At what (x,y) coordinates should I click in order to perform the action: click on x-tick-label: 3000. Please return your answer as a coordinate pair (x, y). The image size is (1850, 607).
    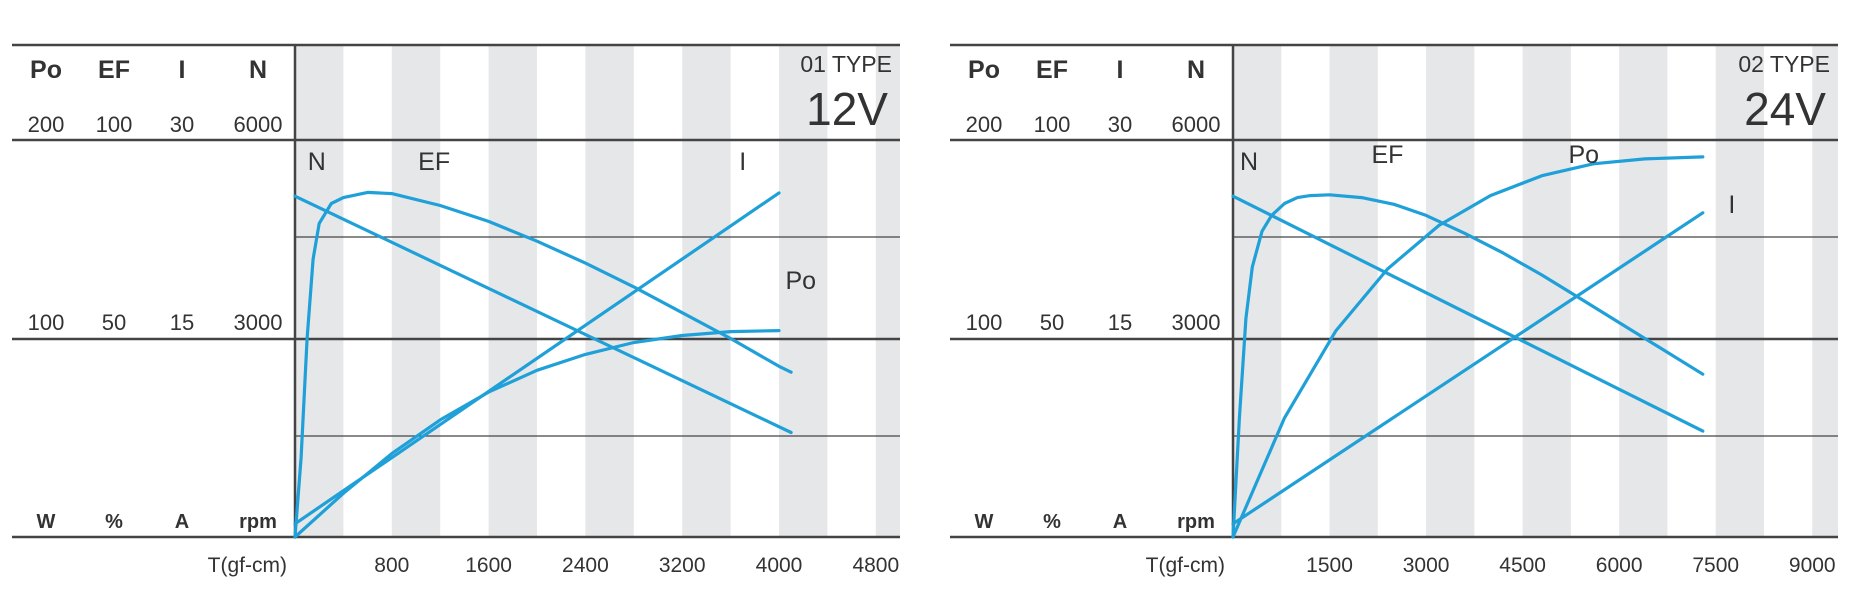
    Looking at the image, I should click on (1426, 565).